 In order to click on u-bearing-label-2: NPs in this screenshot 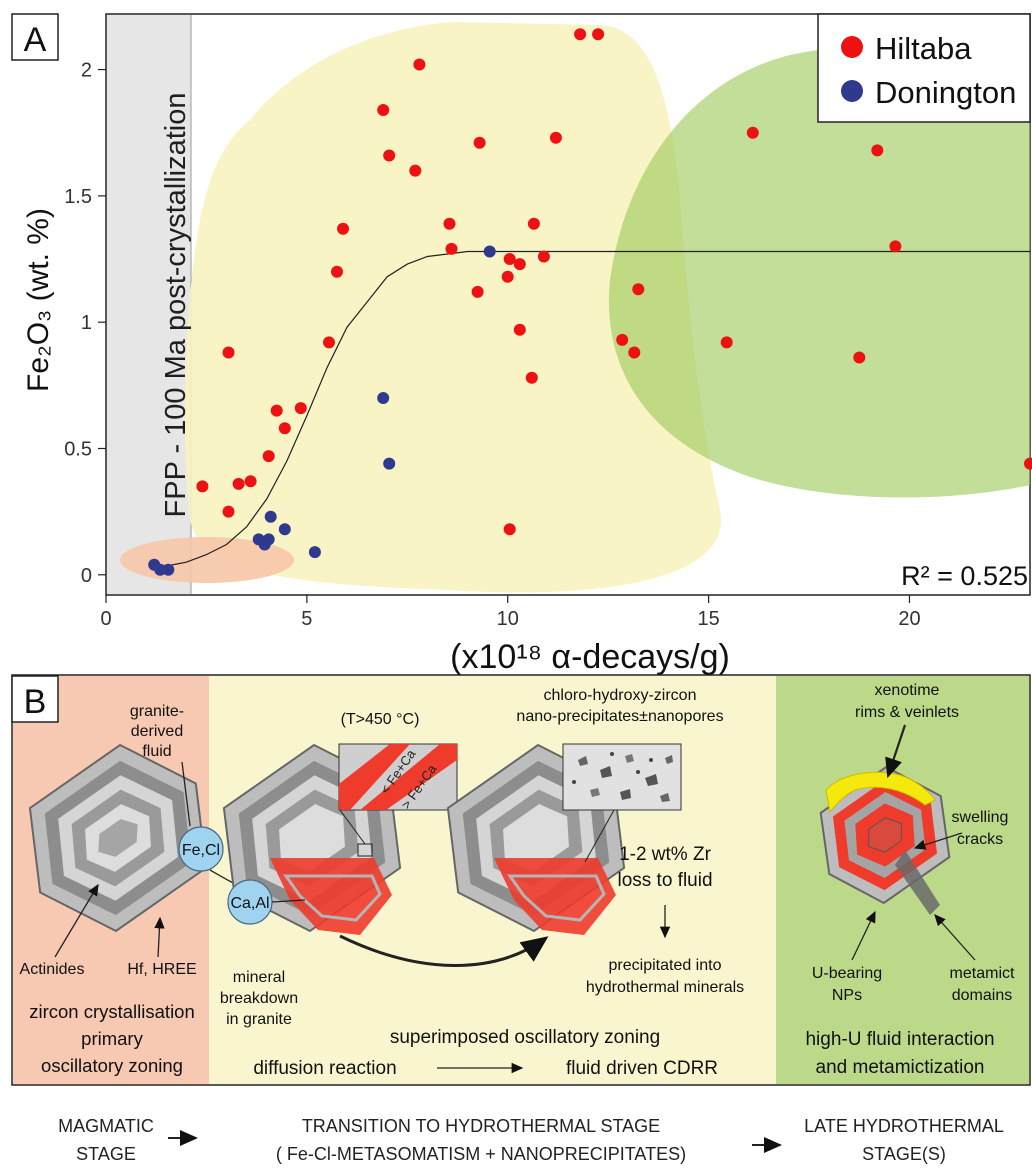, I will do `click(847, 995)`.